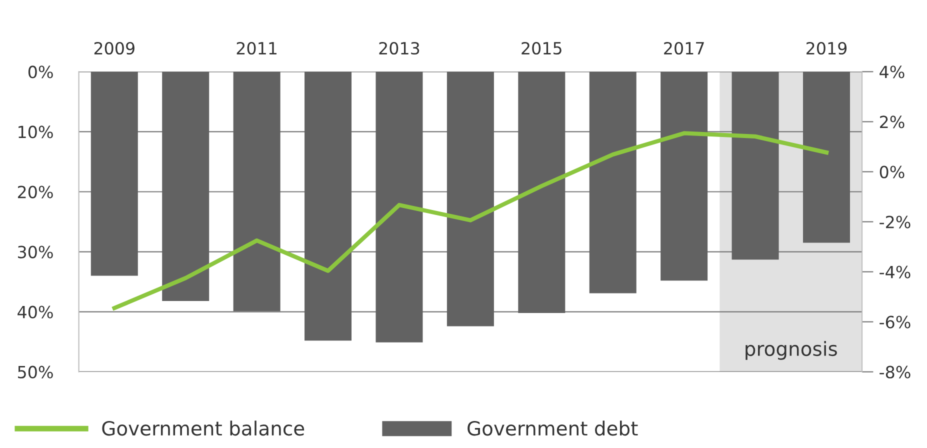  What do you see at coordinates (892, 172) in the screenshot?
I see `y2-tick-label: 0%` at bounding box center [892, 172].